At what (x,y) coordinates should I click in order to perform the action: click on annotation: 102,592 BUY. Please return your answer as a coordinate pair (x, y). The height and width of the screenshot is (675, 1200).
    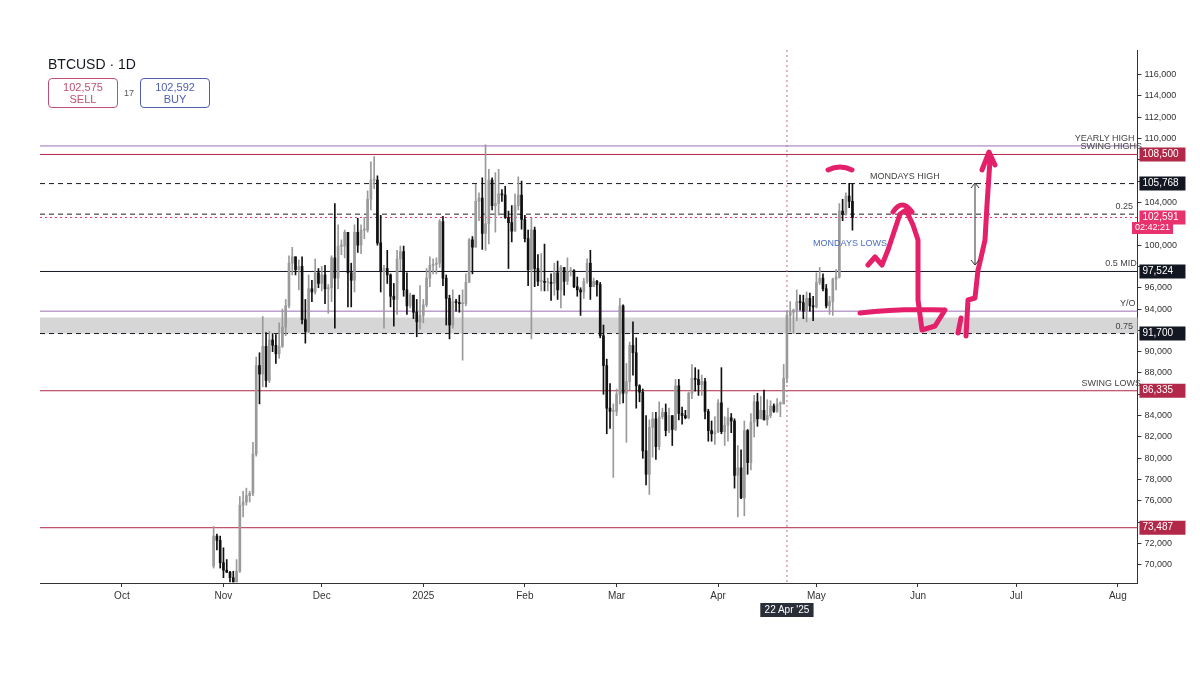
    Looking at the image, I should click on (175, 93).